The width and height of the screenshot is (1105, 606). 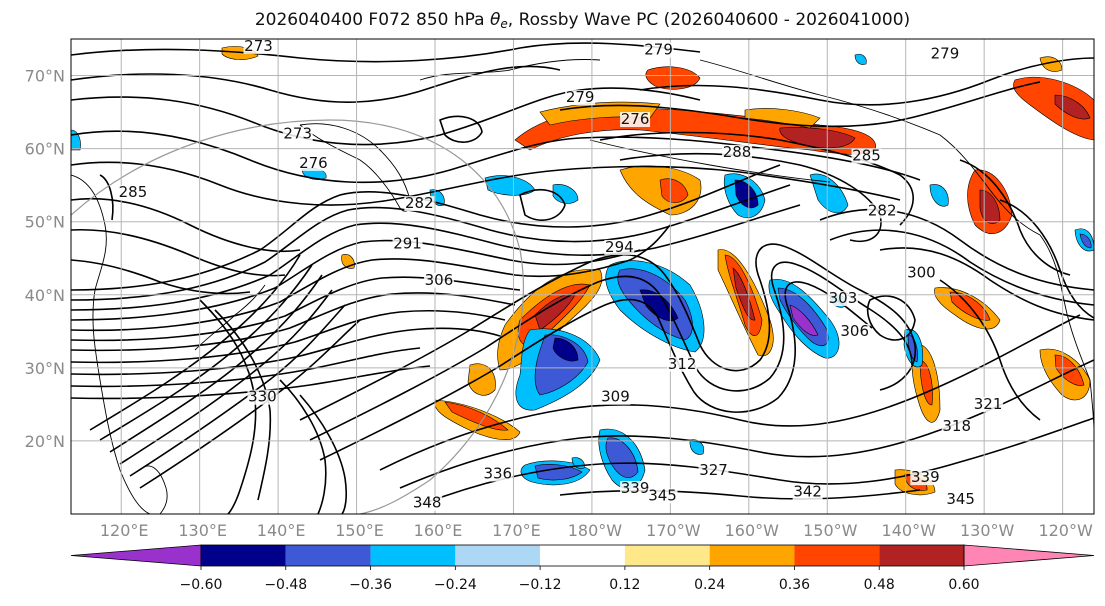 I want to click on lon-tick-label: 140°W, so click(x=909, y=530).